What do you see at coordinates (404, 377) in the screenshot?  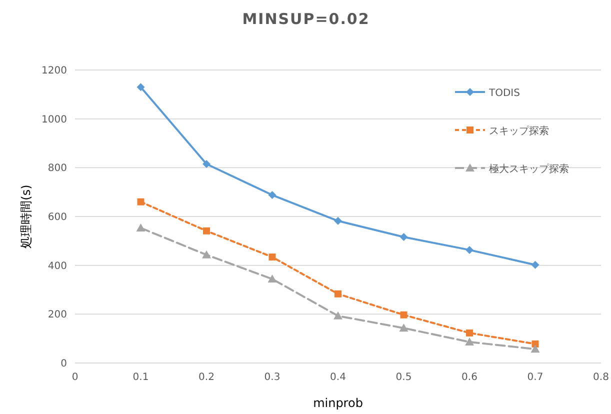 I see `x-tick-label: 0.5` at bounding box center [404, 377].